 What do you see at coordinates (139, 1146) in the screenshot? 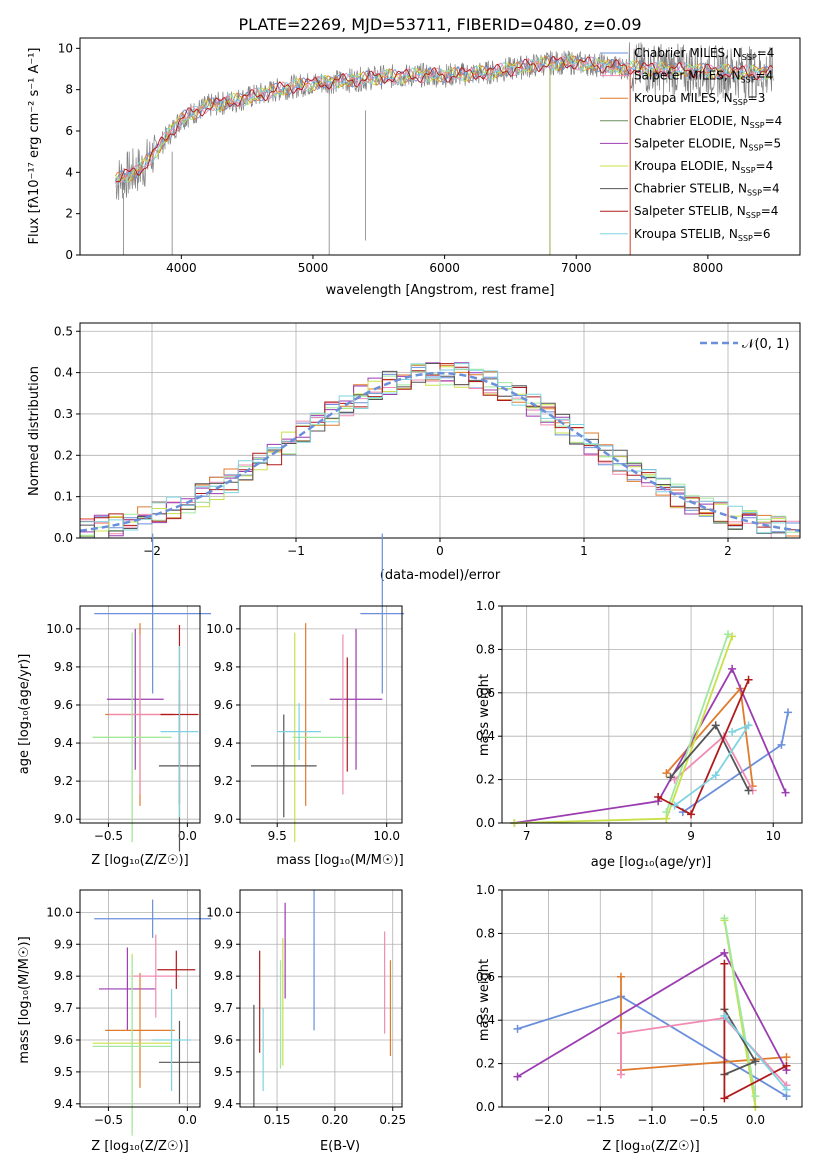
I see `massZ-xlabel: Z [log₁₀(Z/Z☉)]` at bounding box center [139, 1146].